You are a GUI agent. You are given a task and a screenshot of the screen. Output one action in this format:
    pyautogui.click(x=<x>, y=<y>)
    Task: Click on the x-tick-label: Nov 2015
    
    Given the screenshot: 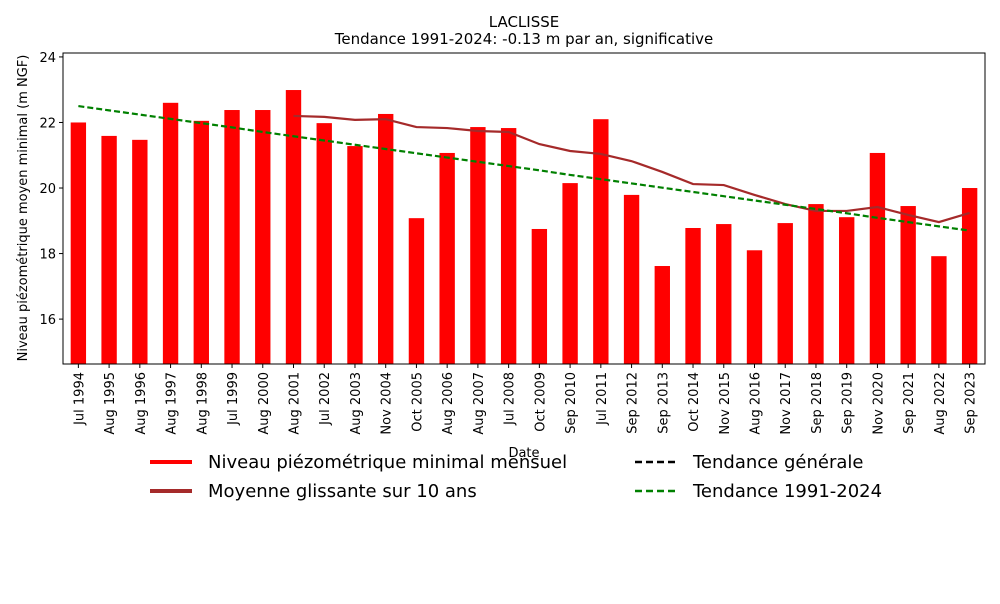 What is the action you would take?
    pyautogui.click(x=725, y=403)
    